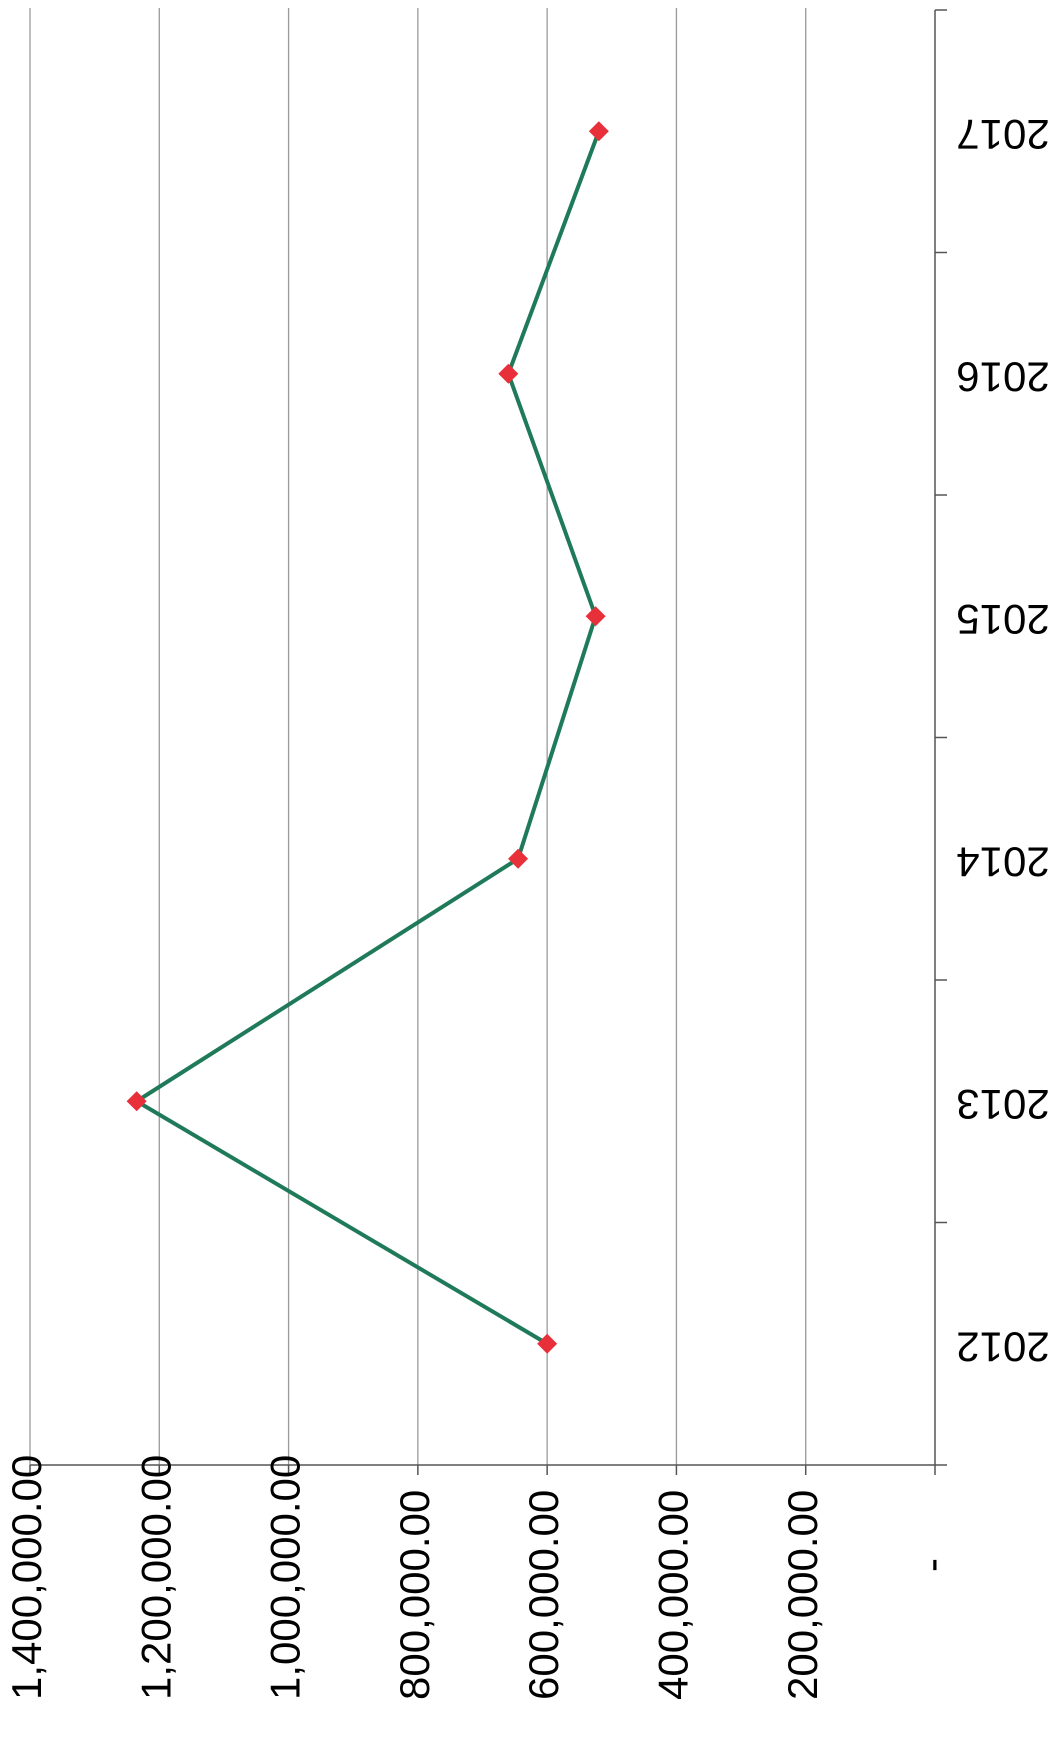  Describe the element at coordinates (482, 1470) in the screenshot. I see `value-axis-ticks` at that location.